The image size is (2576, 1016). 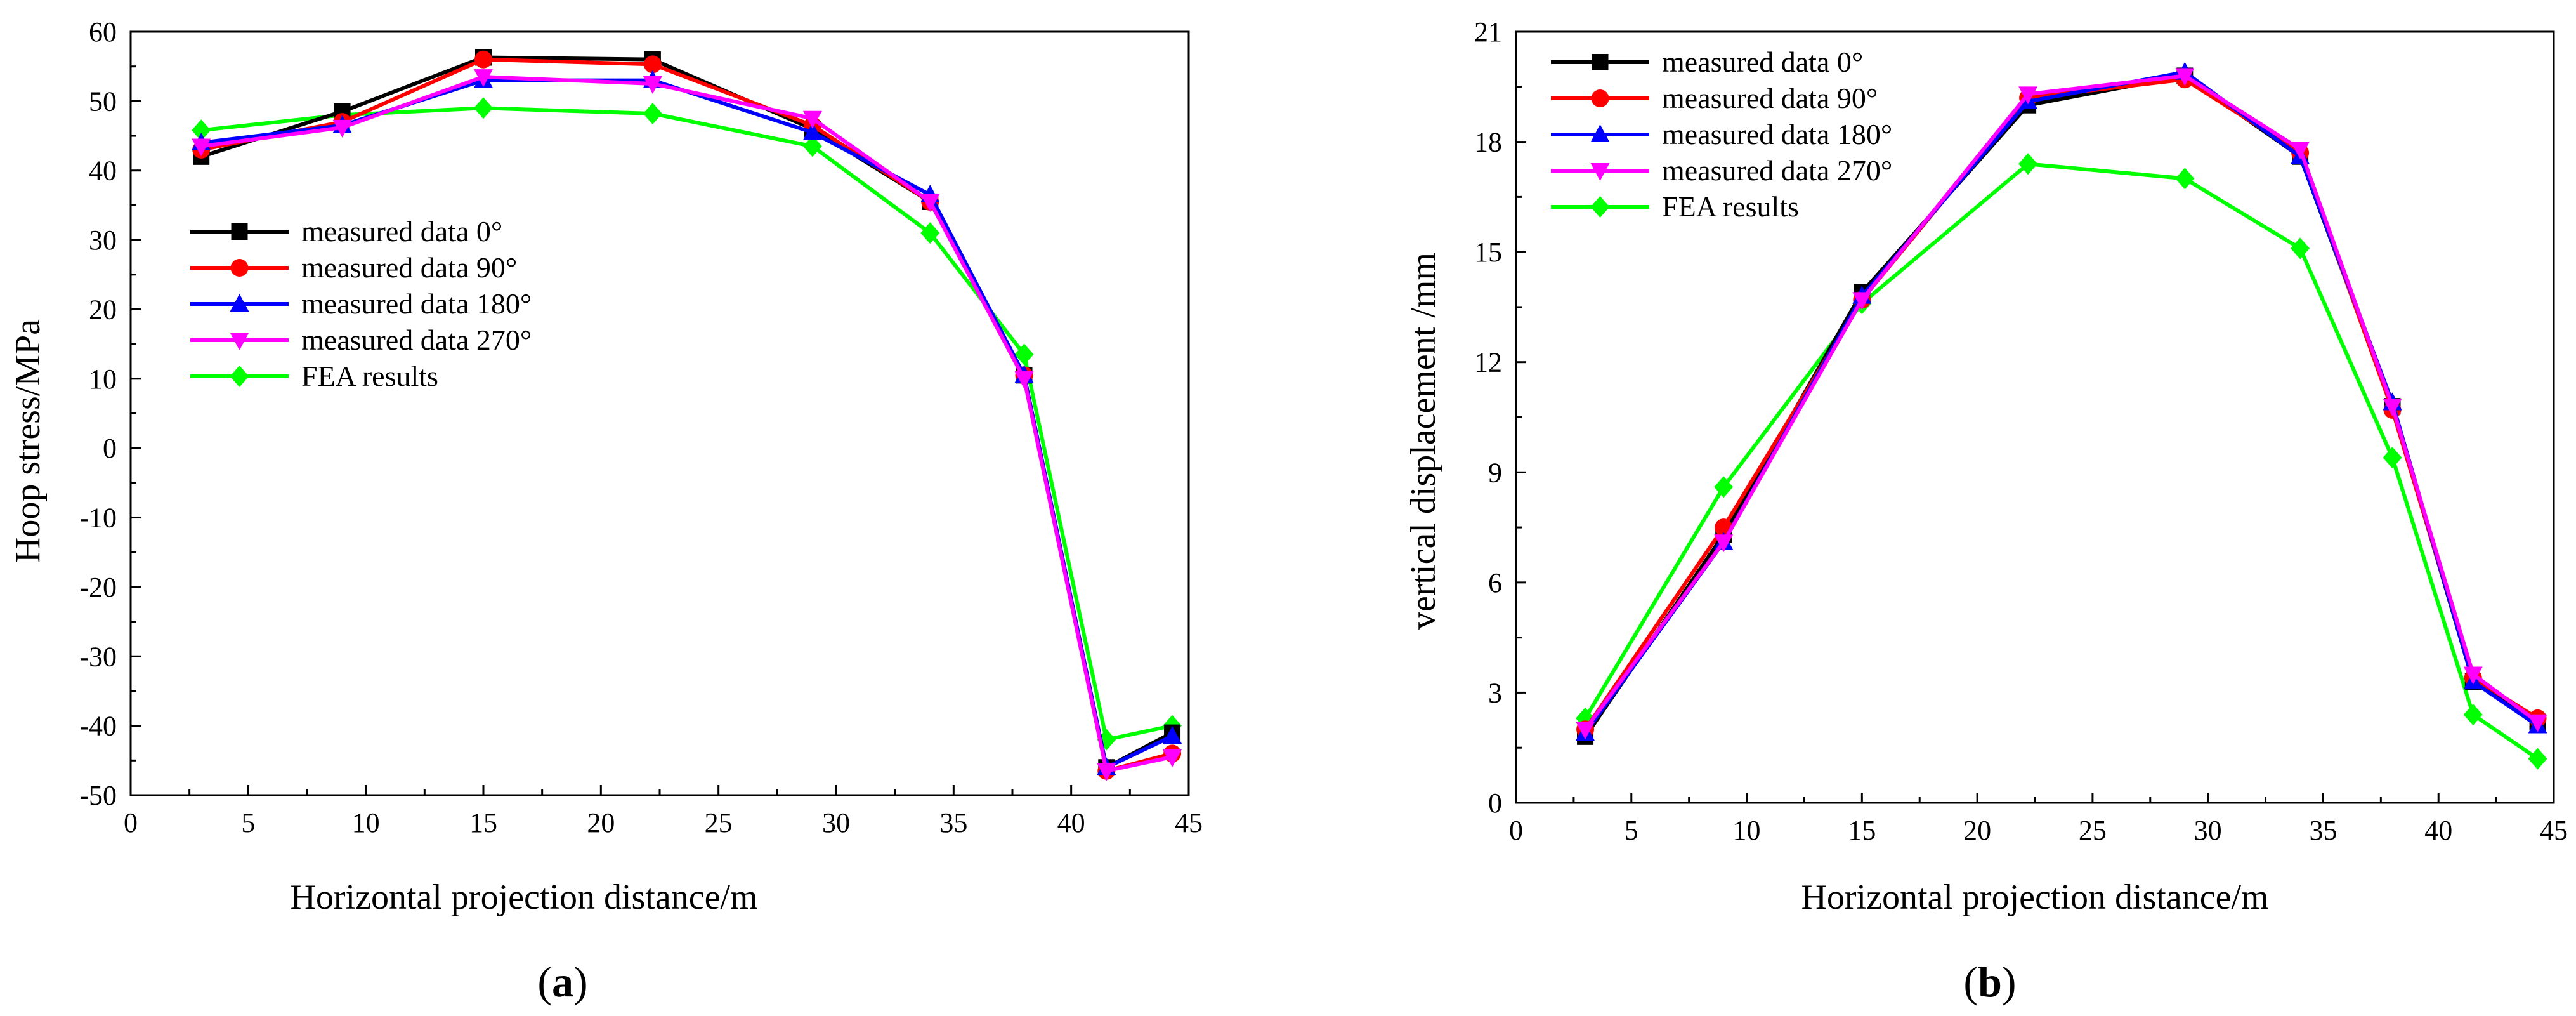 I want to click on caption-b: (b), so click(x=1990, y=982).